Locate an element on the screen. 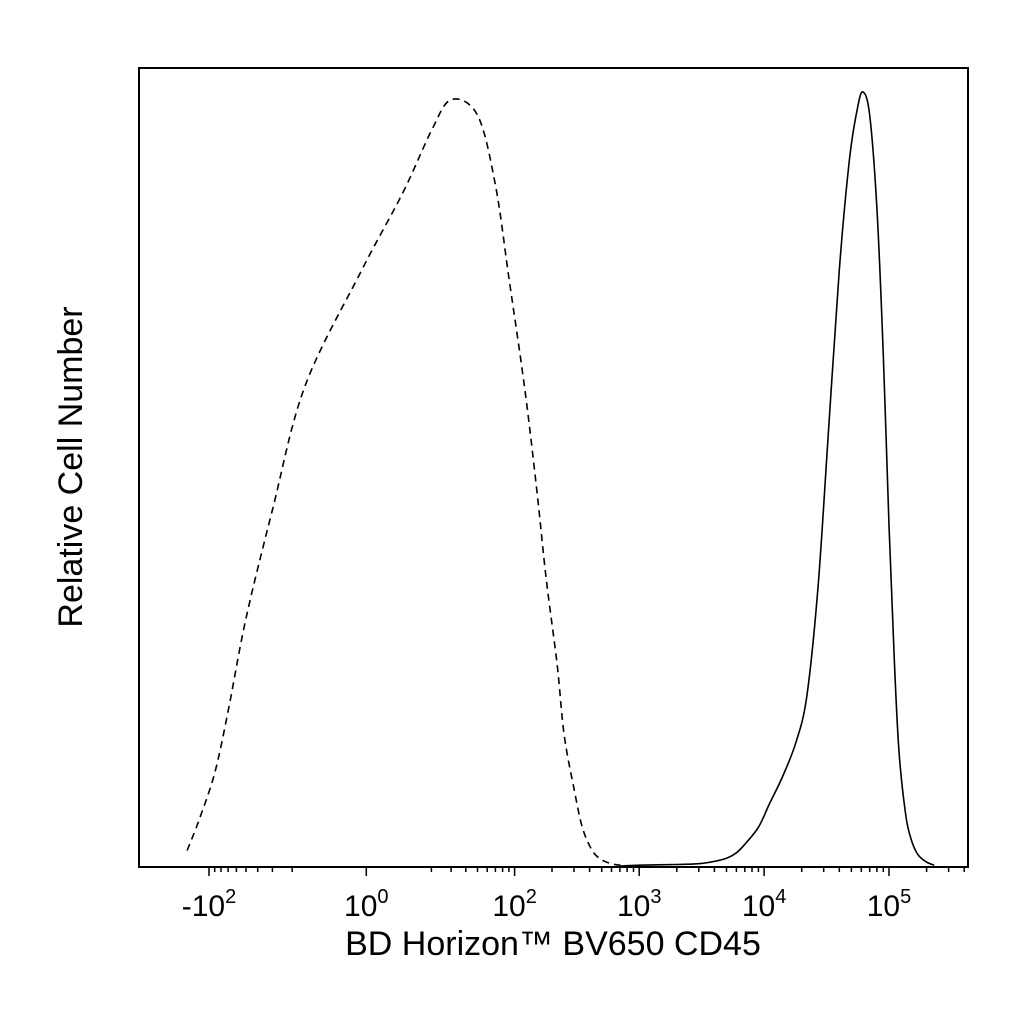 Image resolution: width=1024 pixels, height=1024 pixels. x-axis-ticks: -102 100 10² 10³ 10⁴ 10⁵ is located at coordinates (573, 895).